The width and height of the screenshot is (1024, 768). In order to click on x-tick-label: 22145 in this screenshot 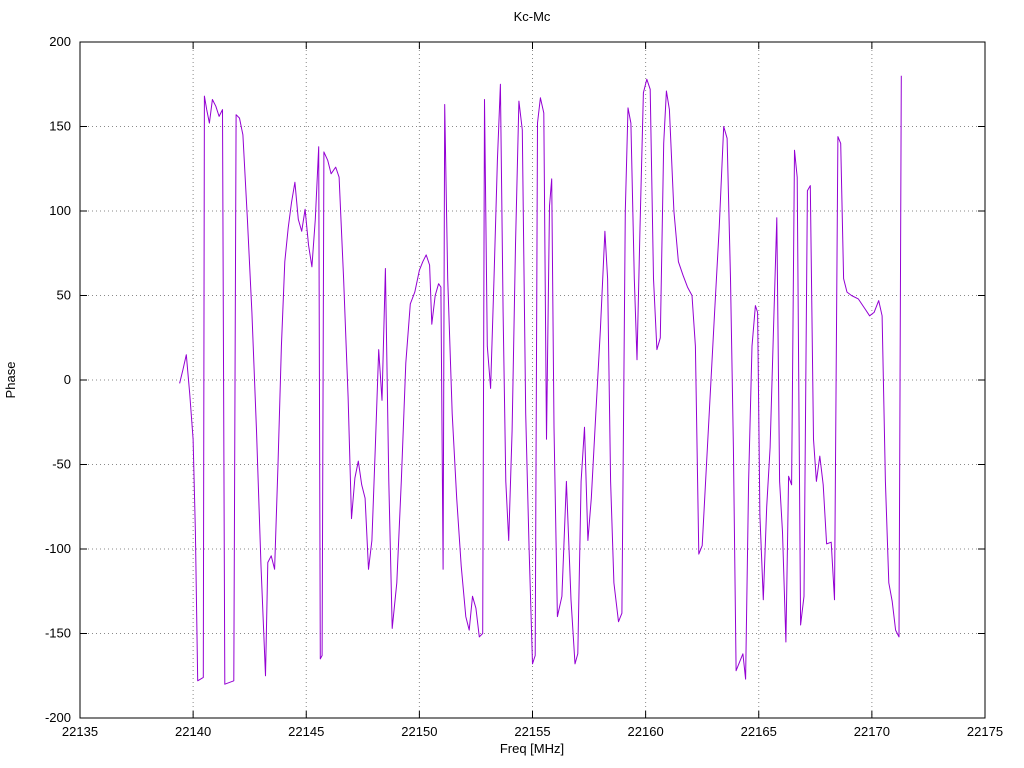, I will do `click(306, 731)`.